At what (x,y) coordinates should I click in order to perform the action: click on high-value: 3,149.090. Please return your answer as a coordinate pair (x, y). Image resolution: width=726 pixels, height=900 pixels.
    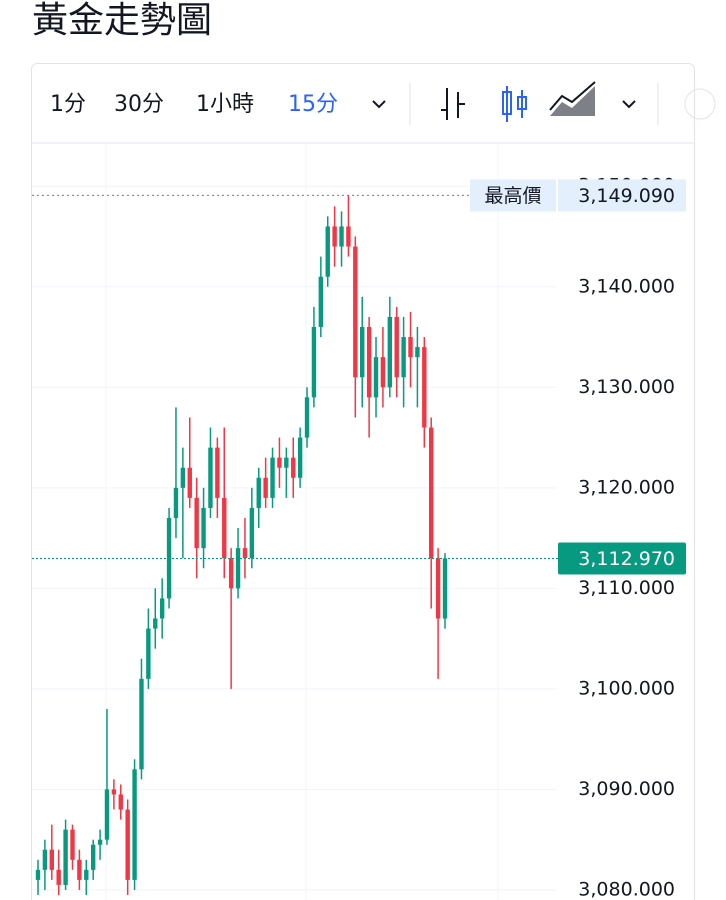
    Looking at the image, I should click on (626, 196).